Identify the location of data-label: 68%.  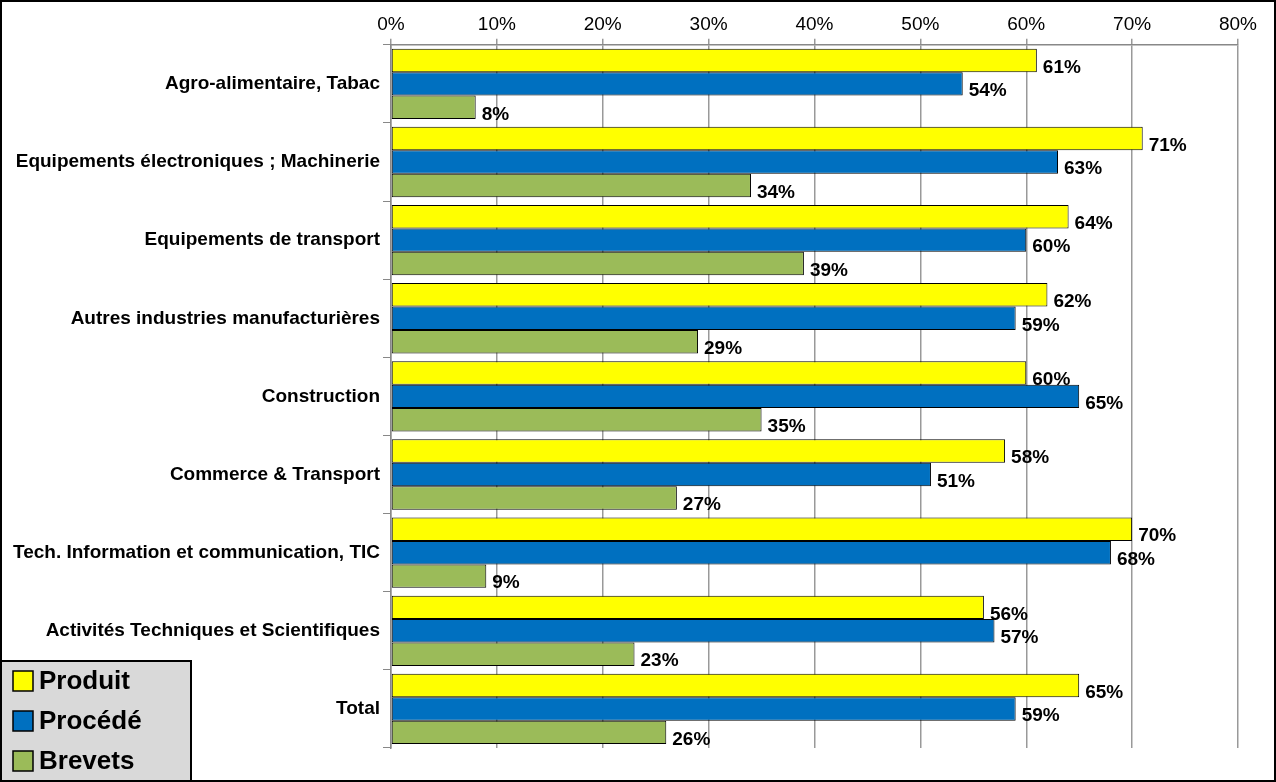
(1136, 558).